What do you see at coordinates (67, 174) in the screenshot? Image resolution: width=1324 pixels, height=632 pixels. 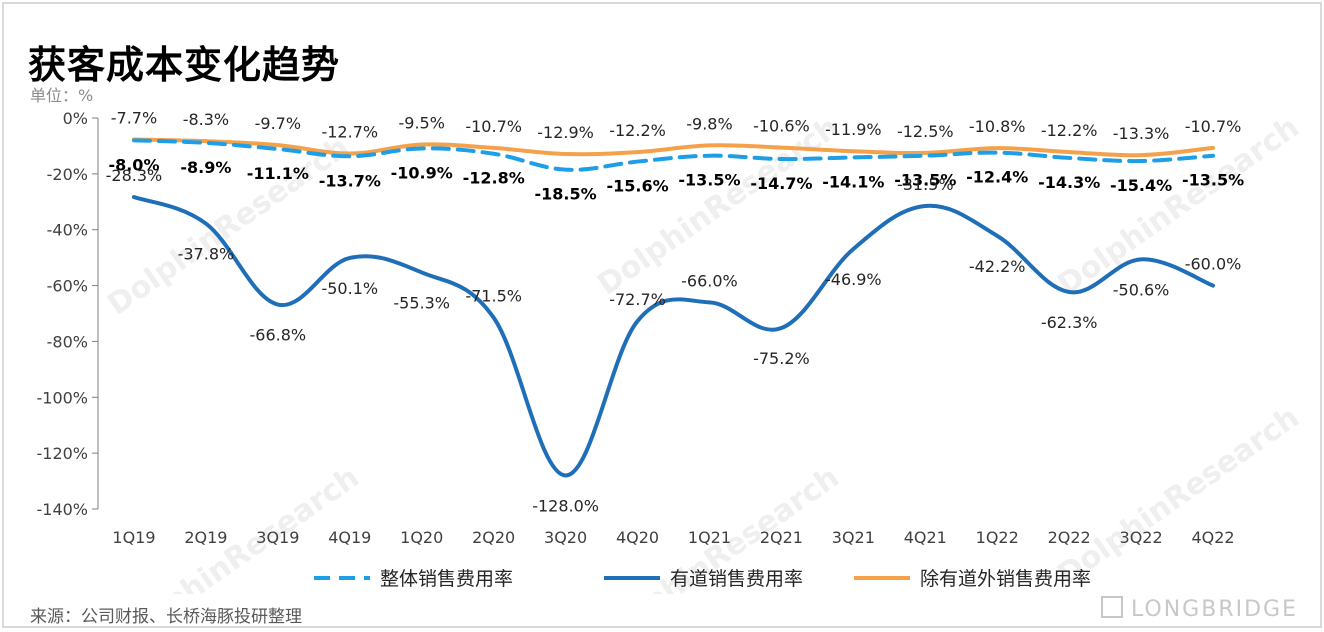 I see `y-tick-label: -20%` at bounding box center [67, 174].